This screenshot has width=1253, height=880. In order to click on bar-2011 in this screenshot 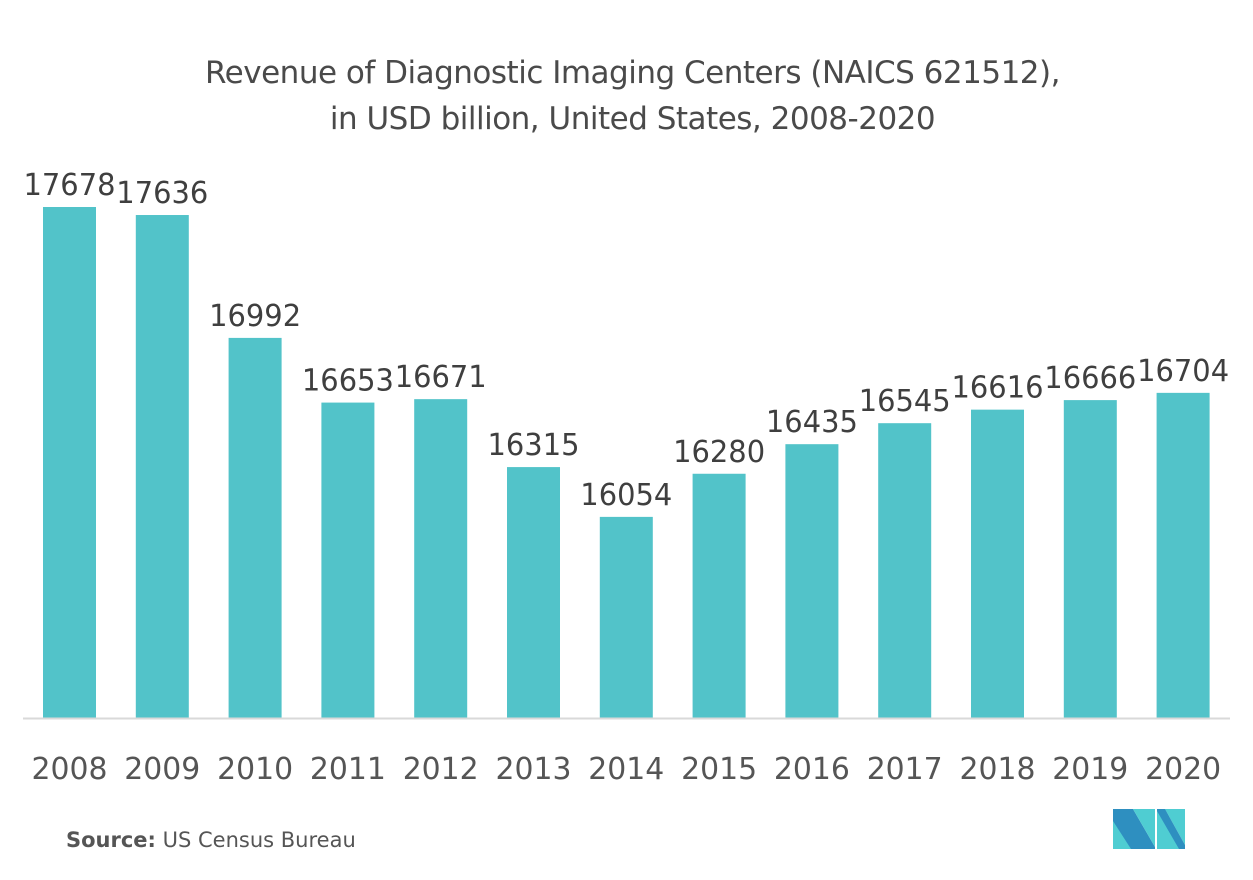, I will do `click(348, 560)`.